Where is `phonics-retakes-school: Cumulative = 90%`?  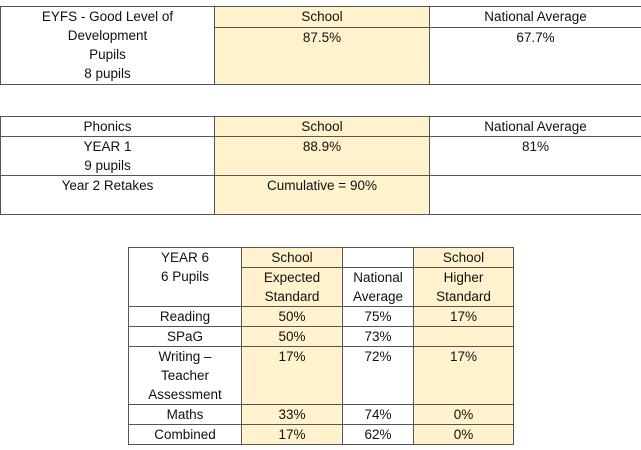 phonics-retakes-school: Cumulative = 90% is located at coordinates (322, 195).